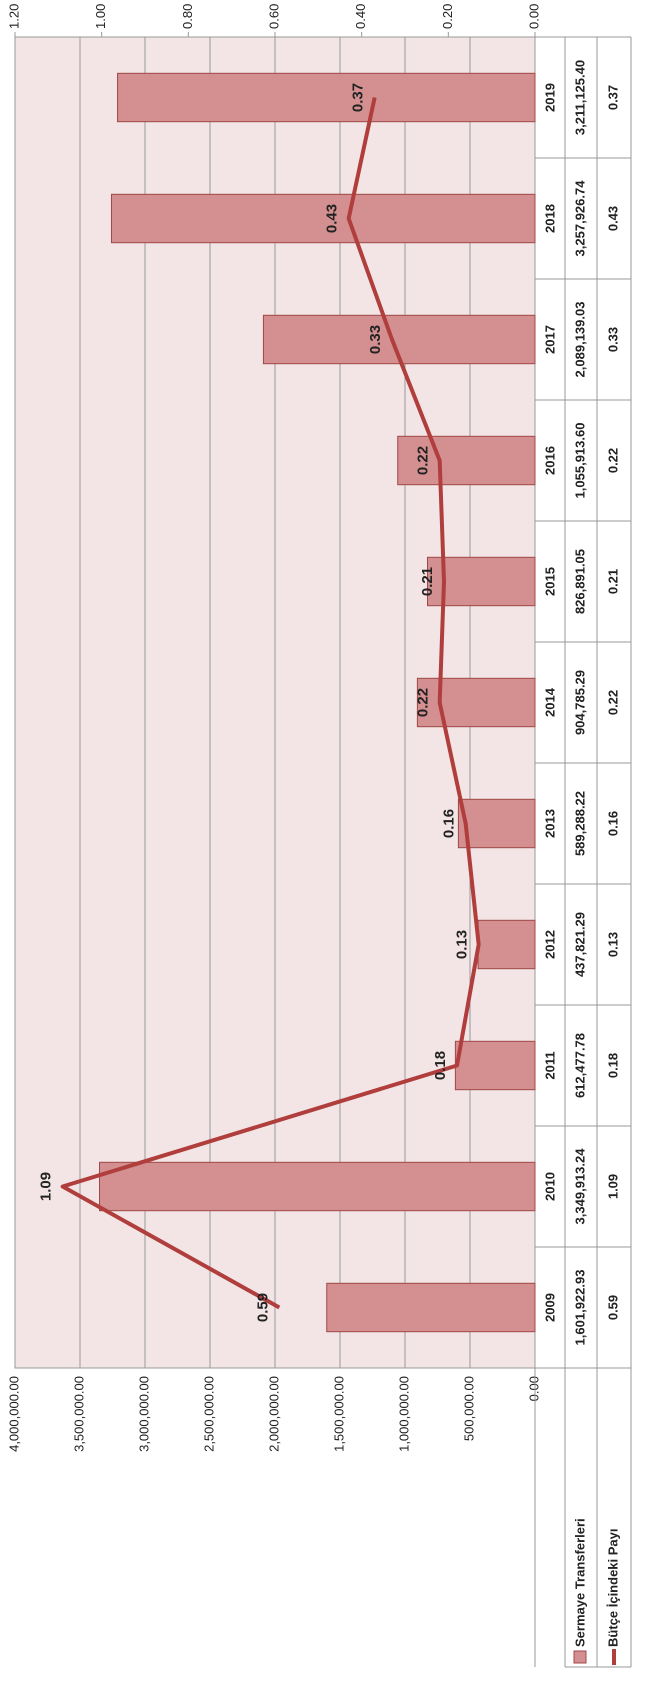 Image resolution: width=661 pixels, height=1682 pixels. Describe the element at coordinates (338, 1414) in the screenshot. I see `y-tick-label: 1,500,000.00` at that location.